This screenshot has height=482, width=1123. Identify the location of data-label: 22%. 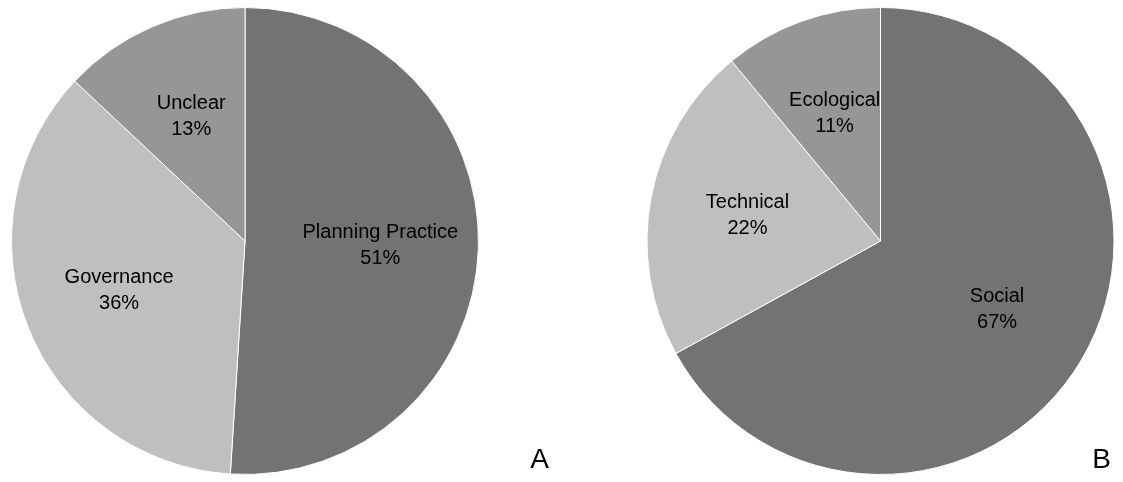
(747, 227).